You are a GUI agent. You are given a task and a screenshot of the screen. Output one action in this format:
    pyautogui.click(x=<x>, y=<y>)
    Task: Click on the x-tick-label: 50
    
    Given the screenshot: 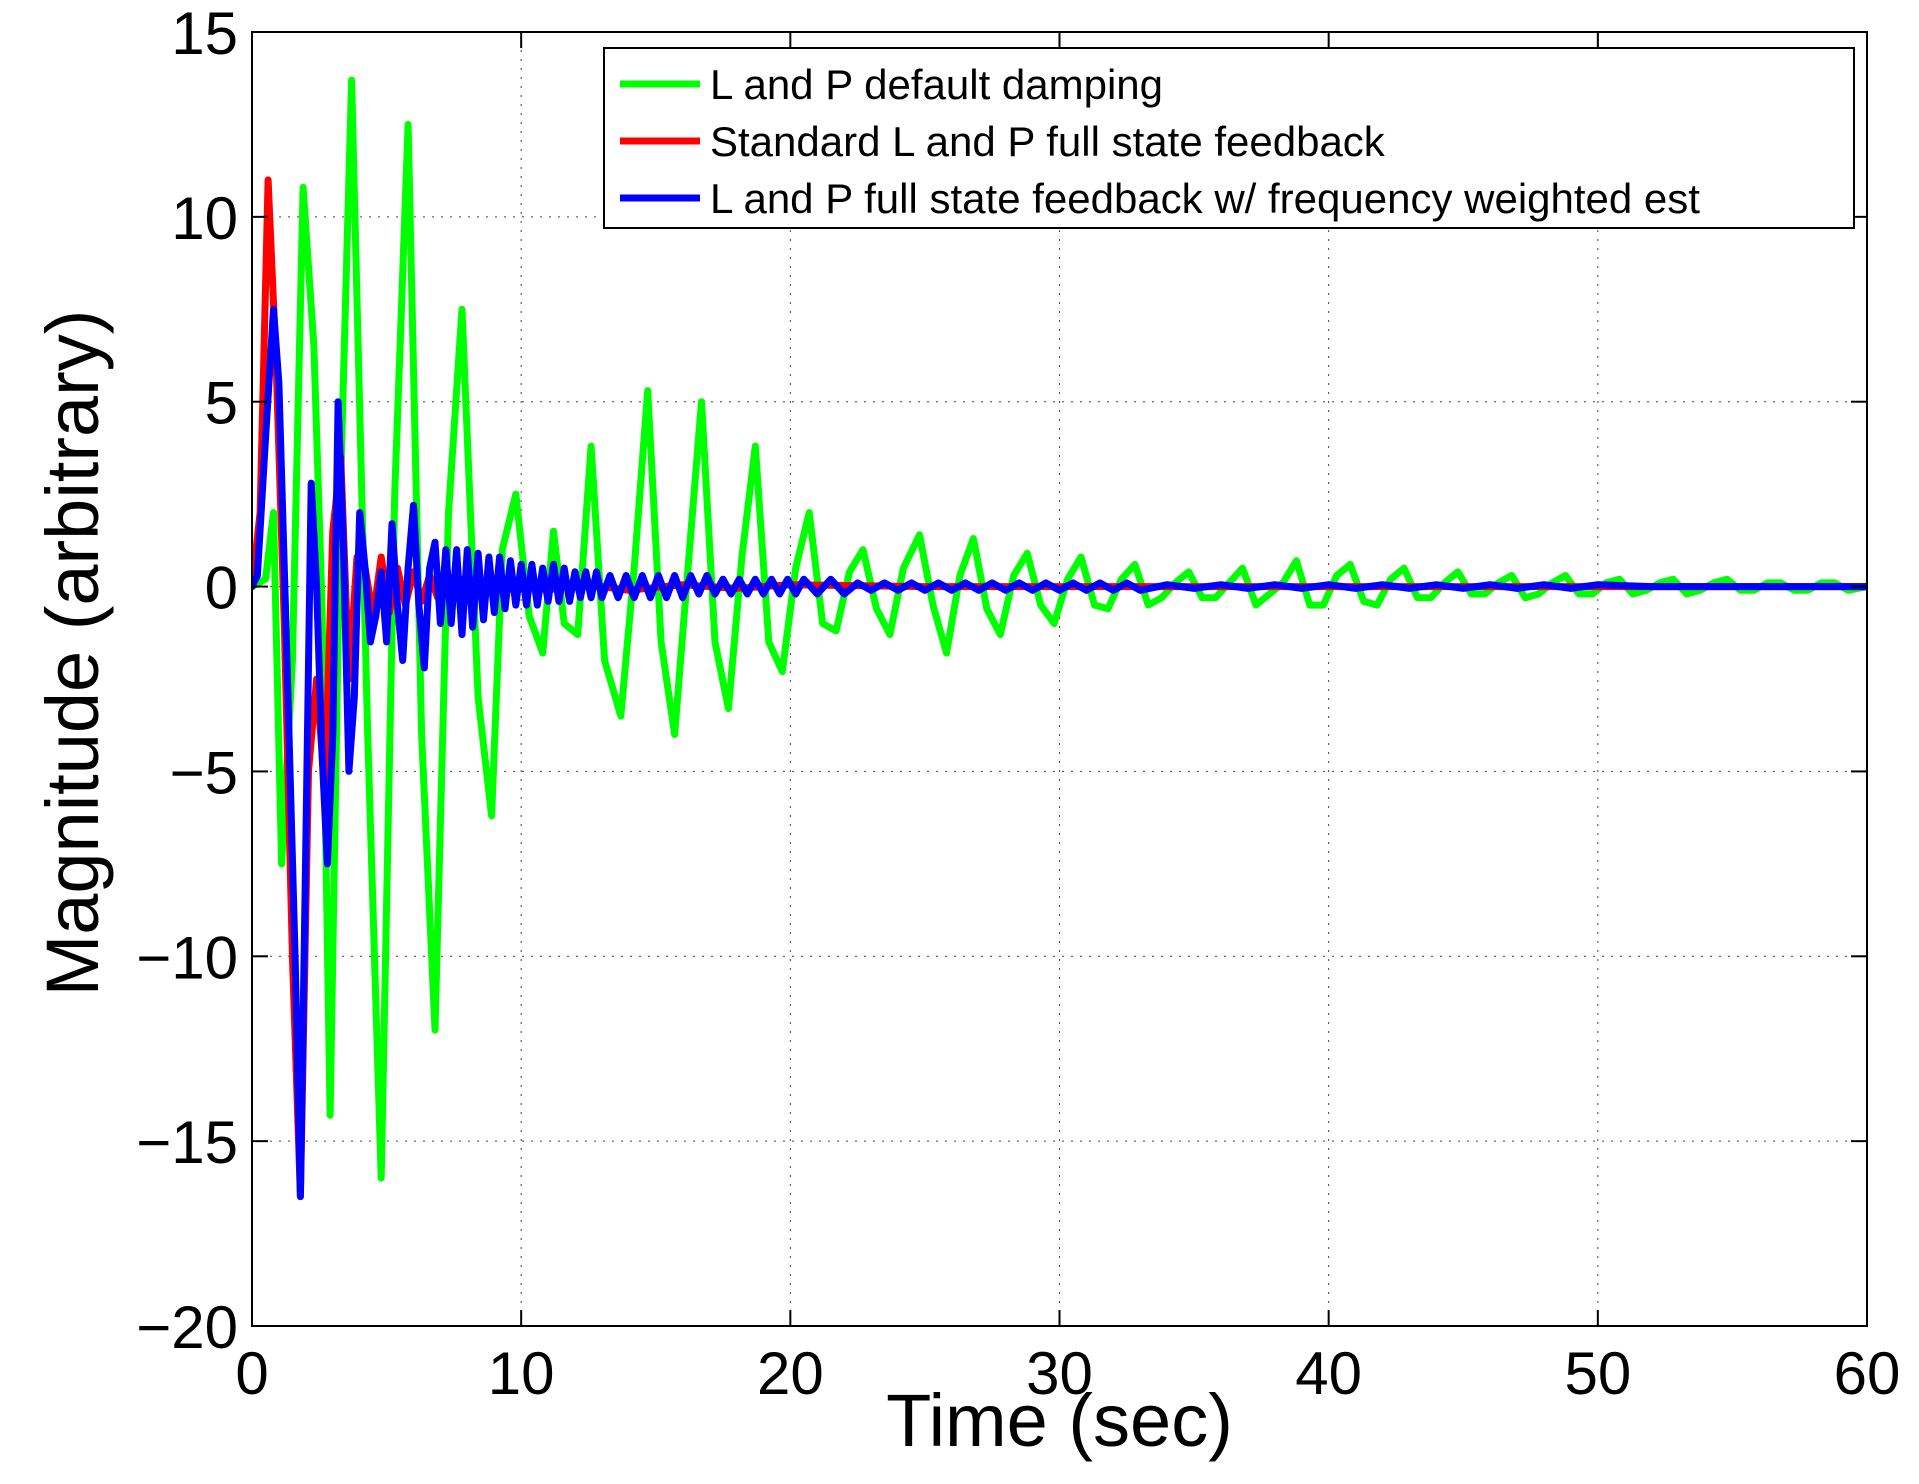 What is the action you would take?
    pyautogui.click(x=1597, y=1373)
    